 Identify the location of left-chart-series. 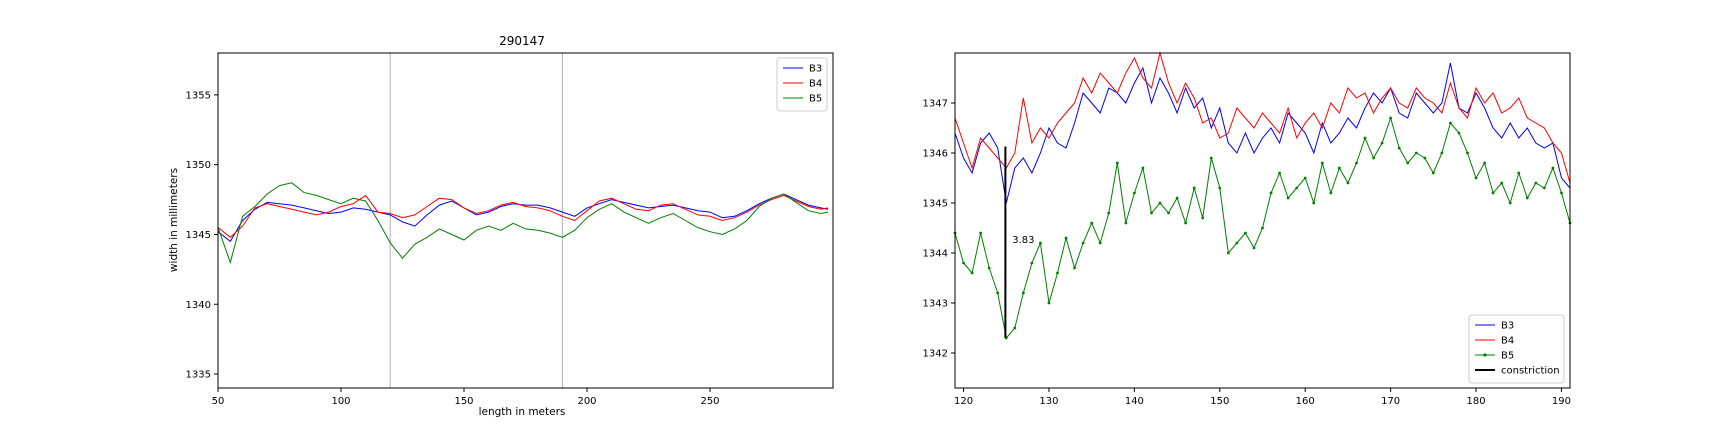
(523, 223).